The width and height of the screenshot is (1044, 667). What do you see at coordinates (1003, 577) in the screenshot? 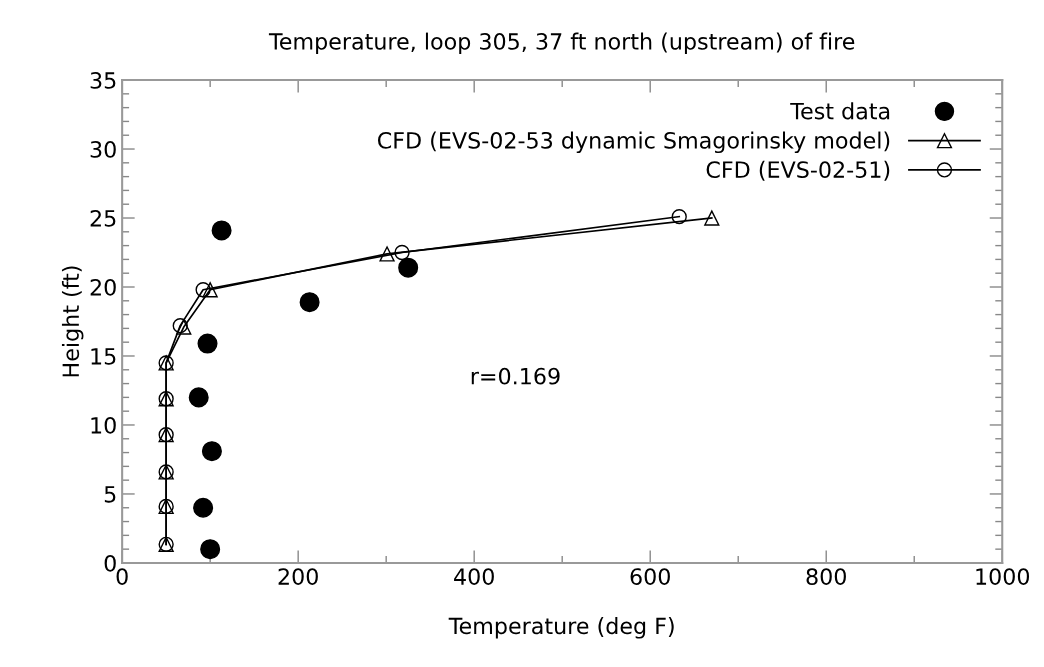
I see `x-tick-label: 1000` at bounding box center [1003, 577].